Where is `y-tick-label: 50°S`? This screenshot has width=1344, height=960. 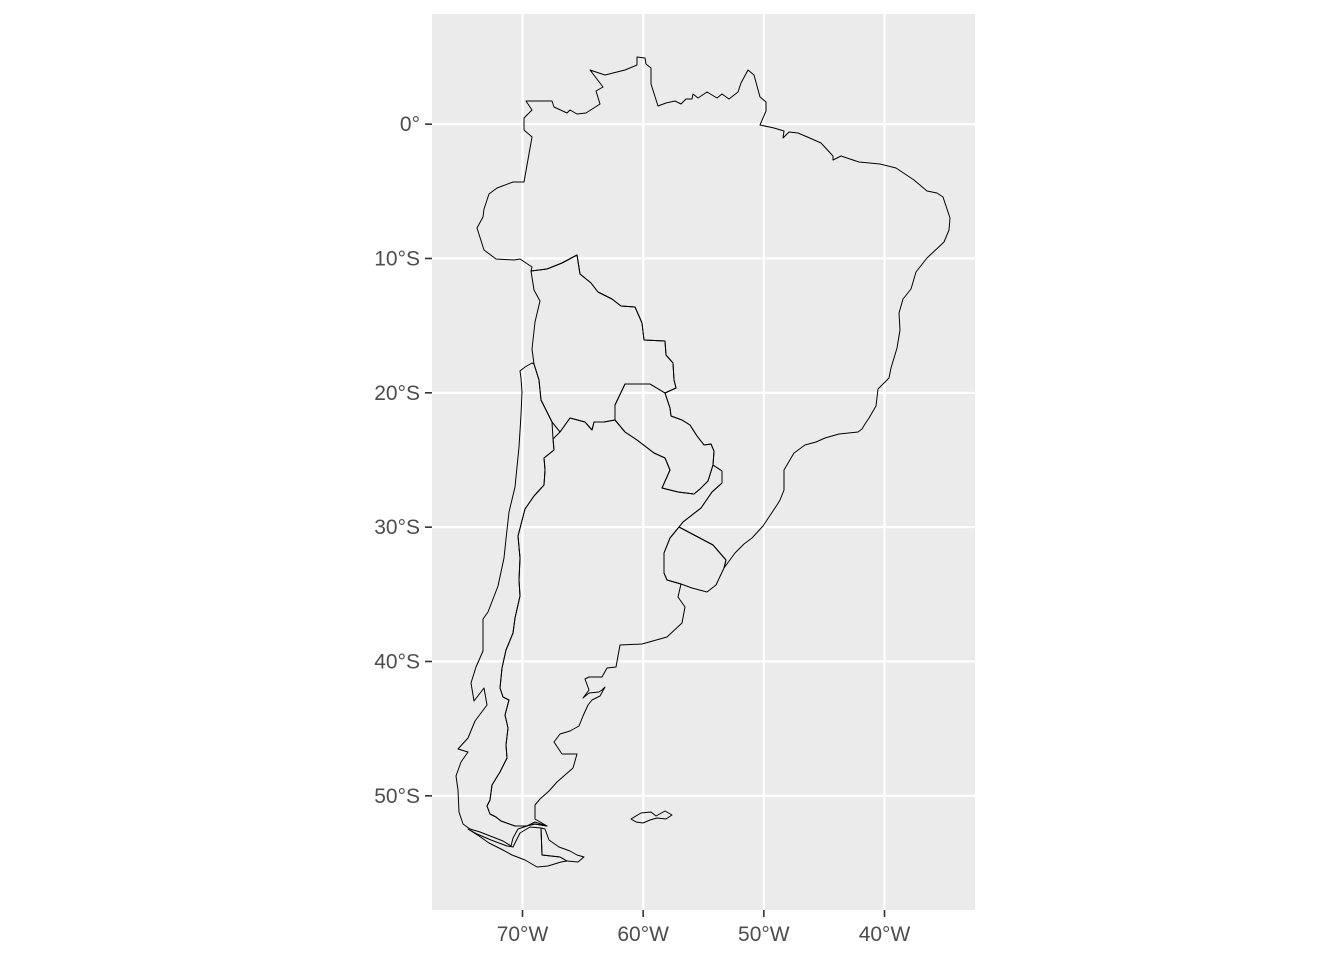
y-tick-label: 50°S is located at coordinates (397, 796).